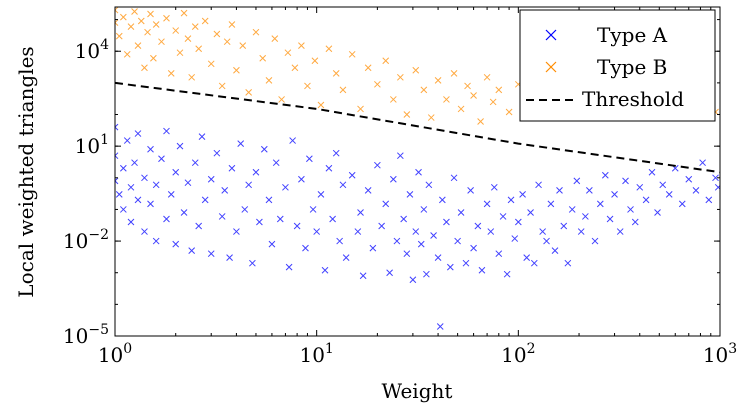 The height and width of the screenshot is (406, 740). What do you see at coordinates (633, 99) in the screenshot?
I see `legend-label-threshold: Threshold` at bounding box center [633, 99].